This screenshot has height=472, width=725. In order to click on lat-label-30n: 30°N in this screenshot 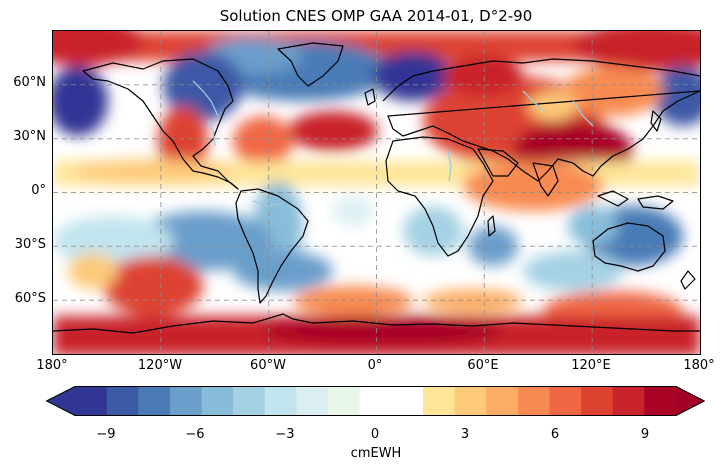, I will do `click(29, 136)`.